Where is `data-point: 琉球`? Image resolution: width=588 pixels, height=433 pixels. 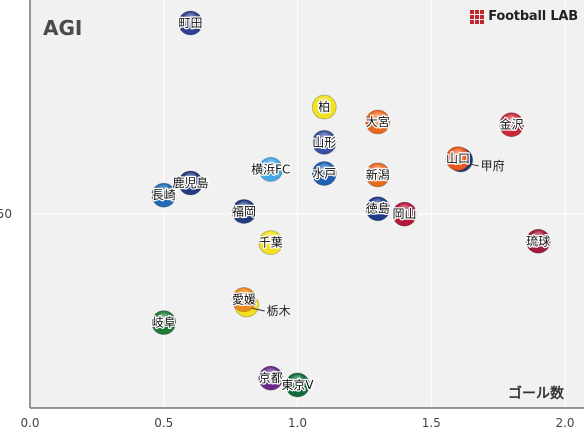
data-point: 琉球 is located at coordinates (538, 241).